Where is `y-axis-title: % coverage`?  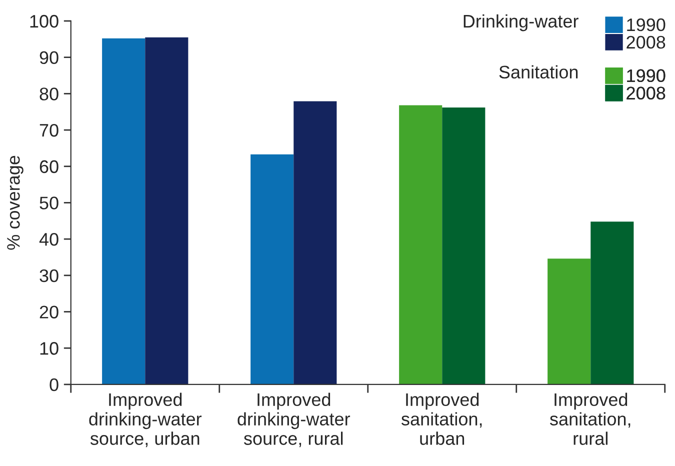
y-axis-title: % coverage is located at coordinates (15, 203).